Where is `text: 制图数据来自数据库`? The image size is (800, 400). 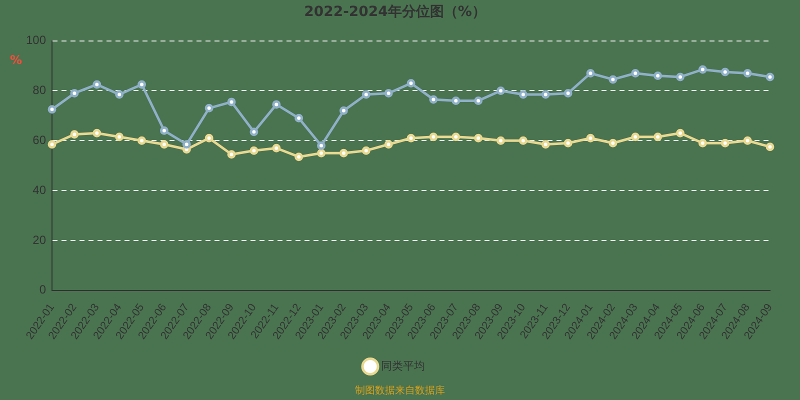
text: 制图数据来自数据库 is located at coordinates (400, 390).